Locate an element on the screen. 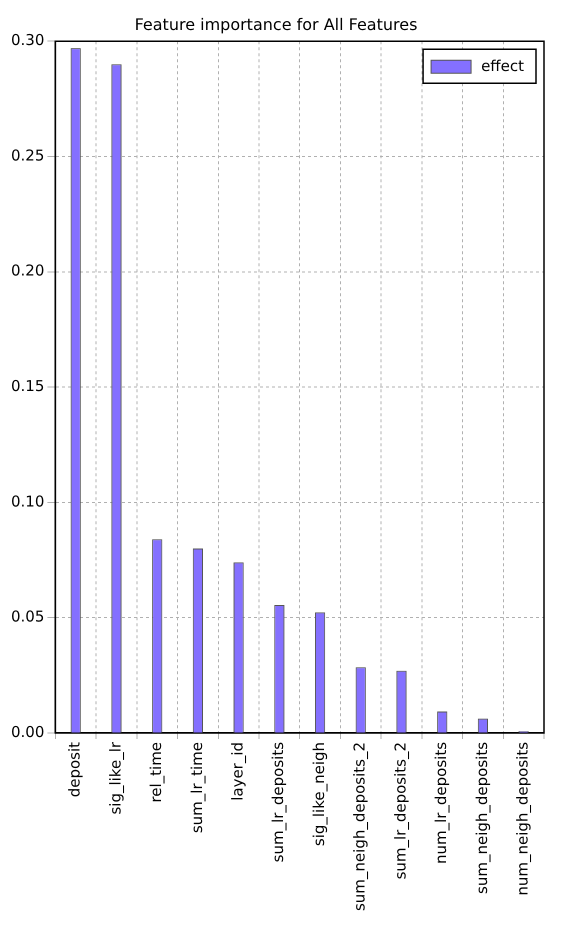 This screenshot has height=926, width=566. x-tick-label: sum_lr_time is located at coordinates (197, 788).